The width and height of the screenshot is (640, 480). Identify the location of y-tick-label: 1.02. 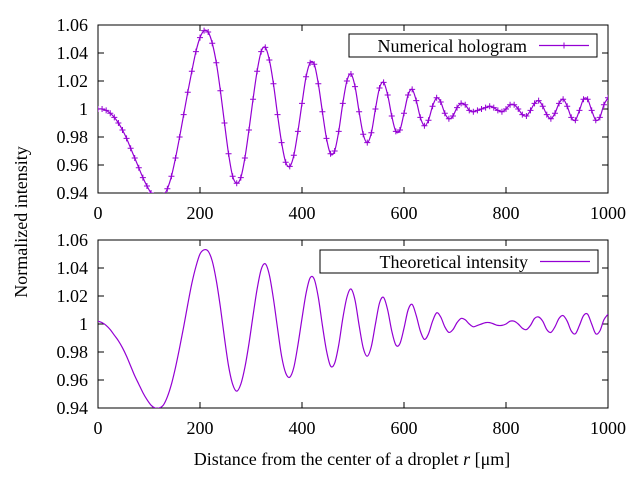
(73, 296).